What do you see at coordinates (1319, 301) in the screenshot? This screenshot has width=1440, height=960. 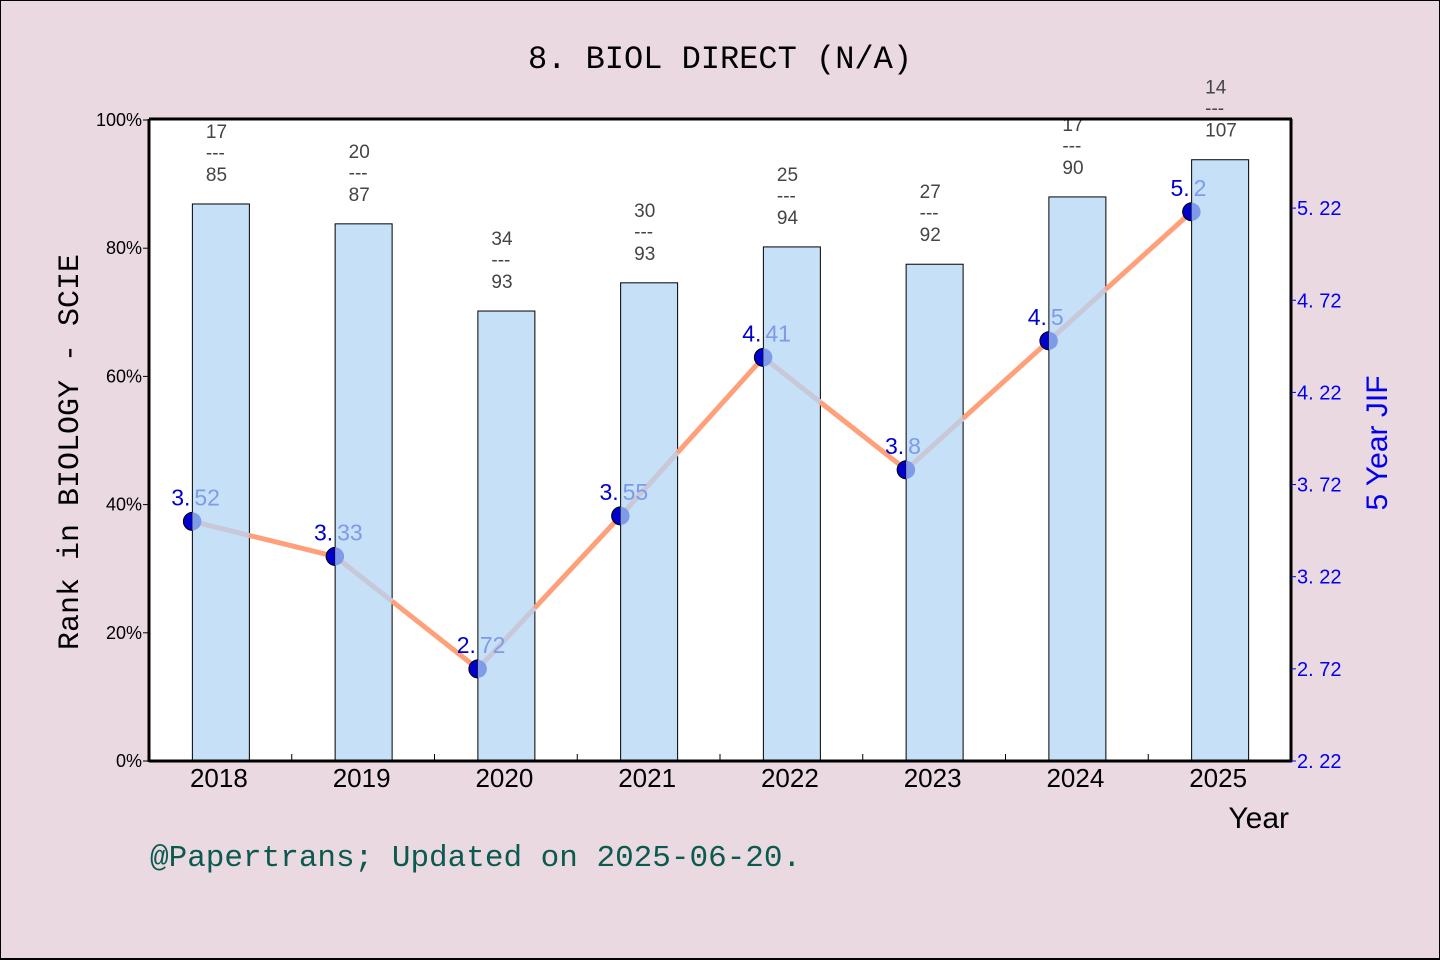 I see `y2-tick-label: 4. 72` at bounding box center [1319, 301].